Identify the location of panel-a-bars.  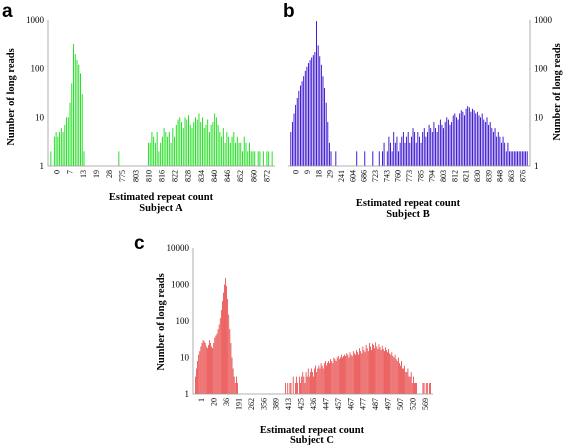
(161, 105).